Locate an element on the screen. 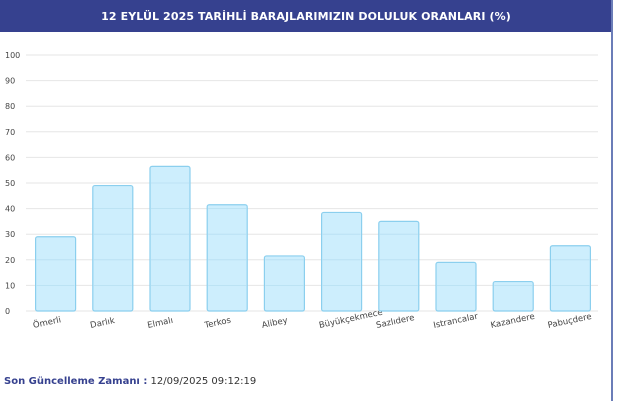 The height and width of the screenshot is (401, 640). y-tick-label: 80 is located at coordinates (10, 106).